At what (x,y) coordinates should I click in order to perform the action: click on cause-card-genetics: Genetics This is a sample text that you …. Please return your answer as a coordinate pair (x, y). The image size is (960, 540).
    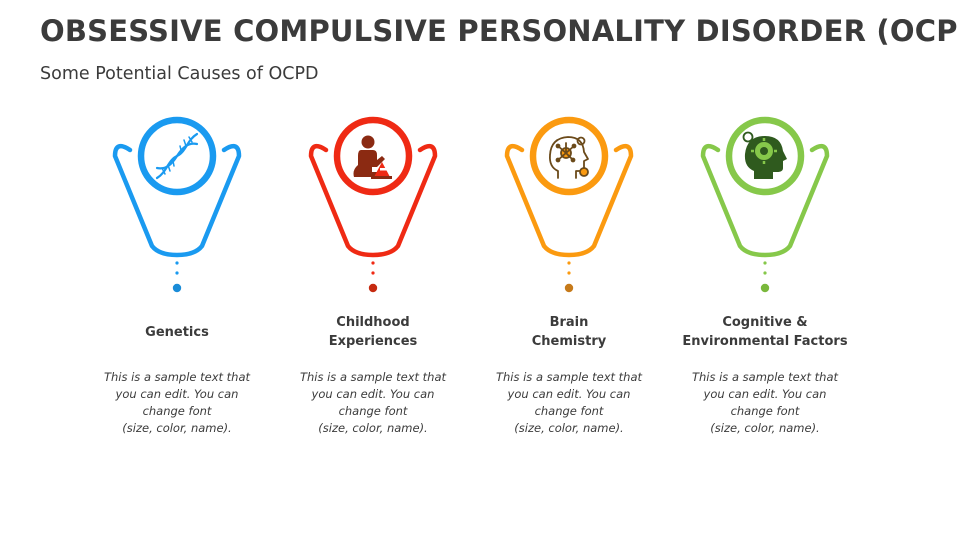
    Looking at the image, I should click on (177, 280).